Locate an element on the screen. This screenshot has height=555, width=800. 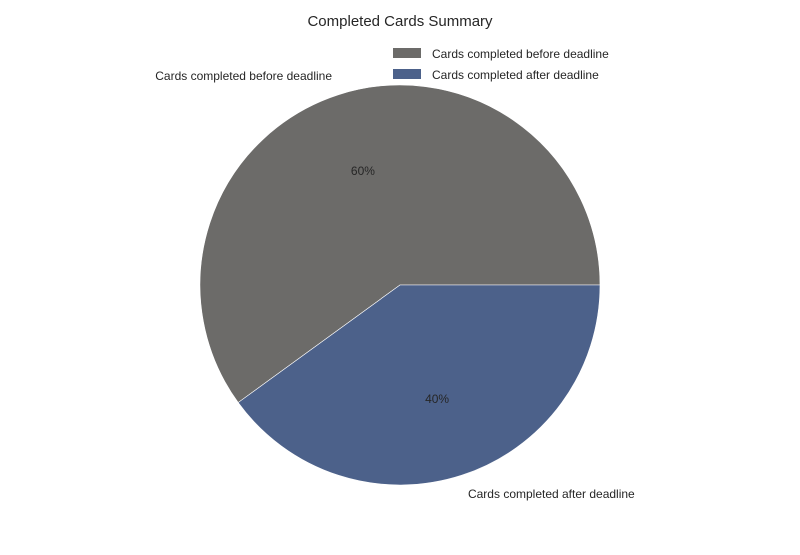
chart-title: Completed Cards Summary is located at coordinates (400, 21).